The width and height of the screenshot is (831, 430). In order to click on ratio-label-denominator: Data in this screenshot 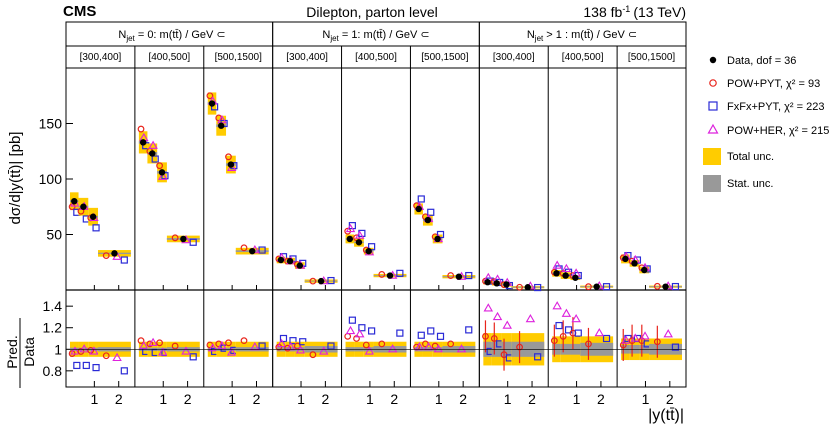, I will do `click(29, 352)`.